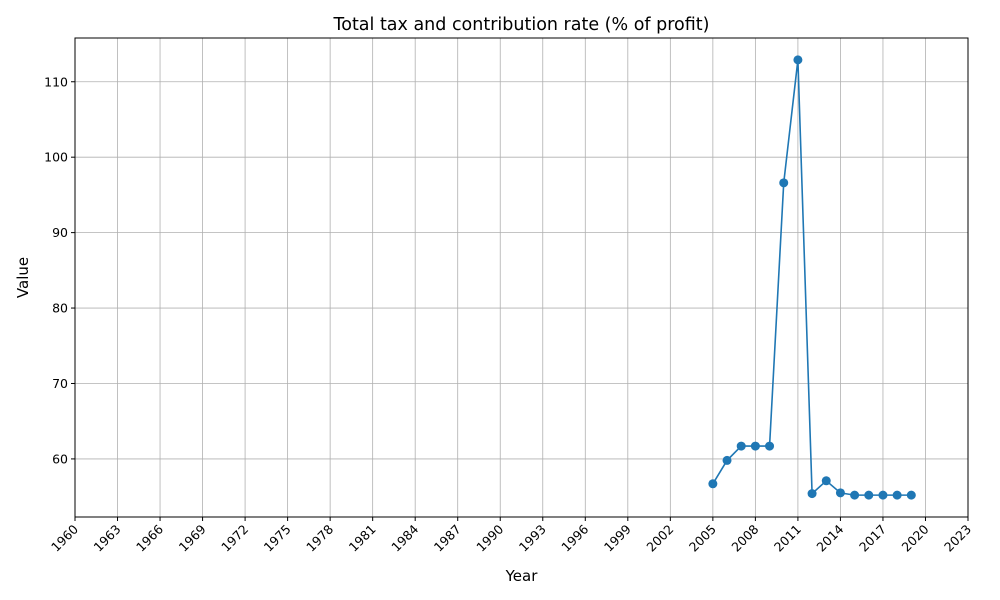 Image resolution: width=1000 pixels, height=600 pixels. Describe the element at coordinates (277, 538) in the screenshot. I see `x-tick-label: 1975` at that location.